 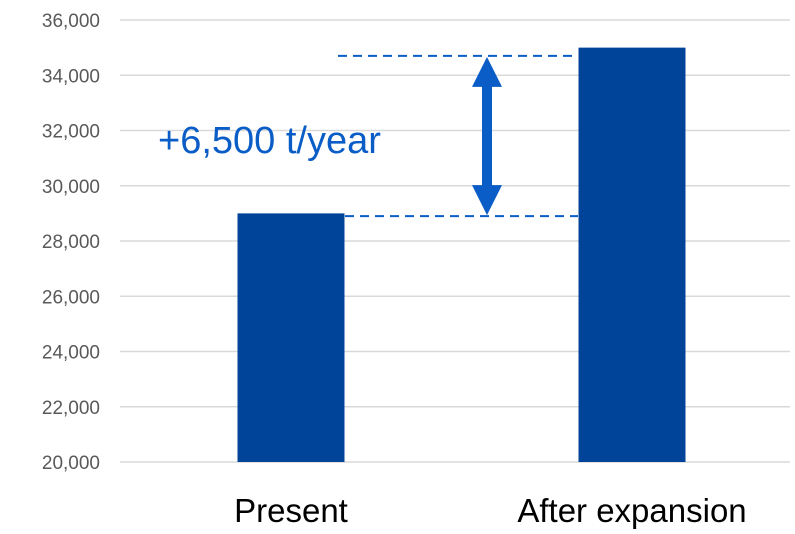 I want to click on y-tick-label: 20,000, so click(x=71, y=463).